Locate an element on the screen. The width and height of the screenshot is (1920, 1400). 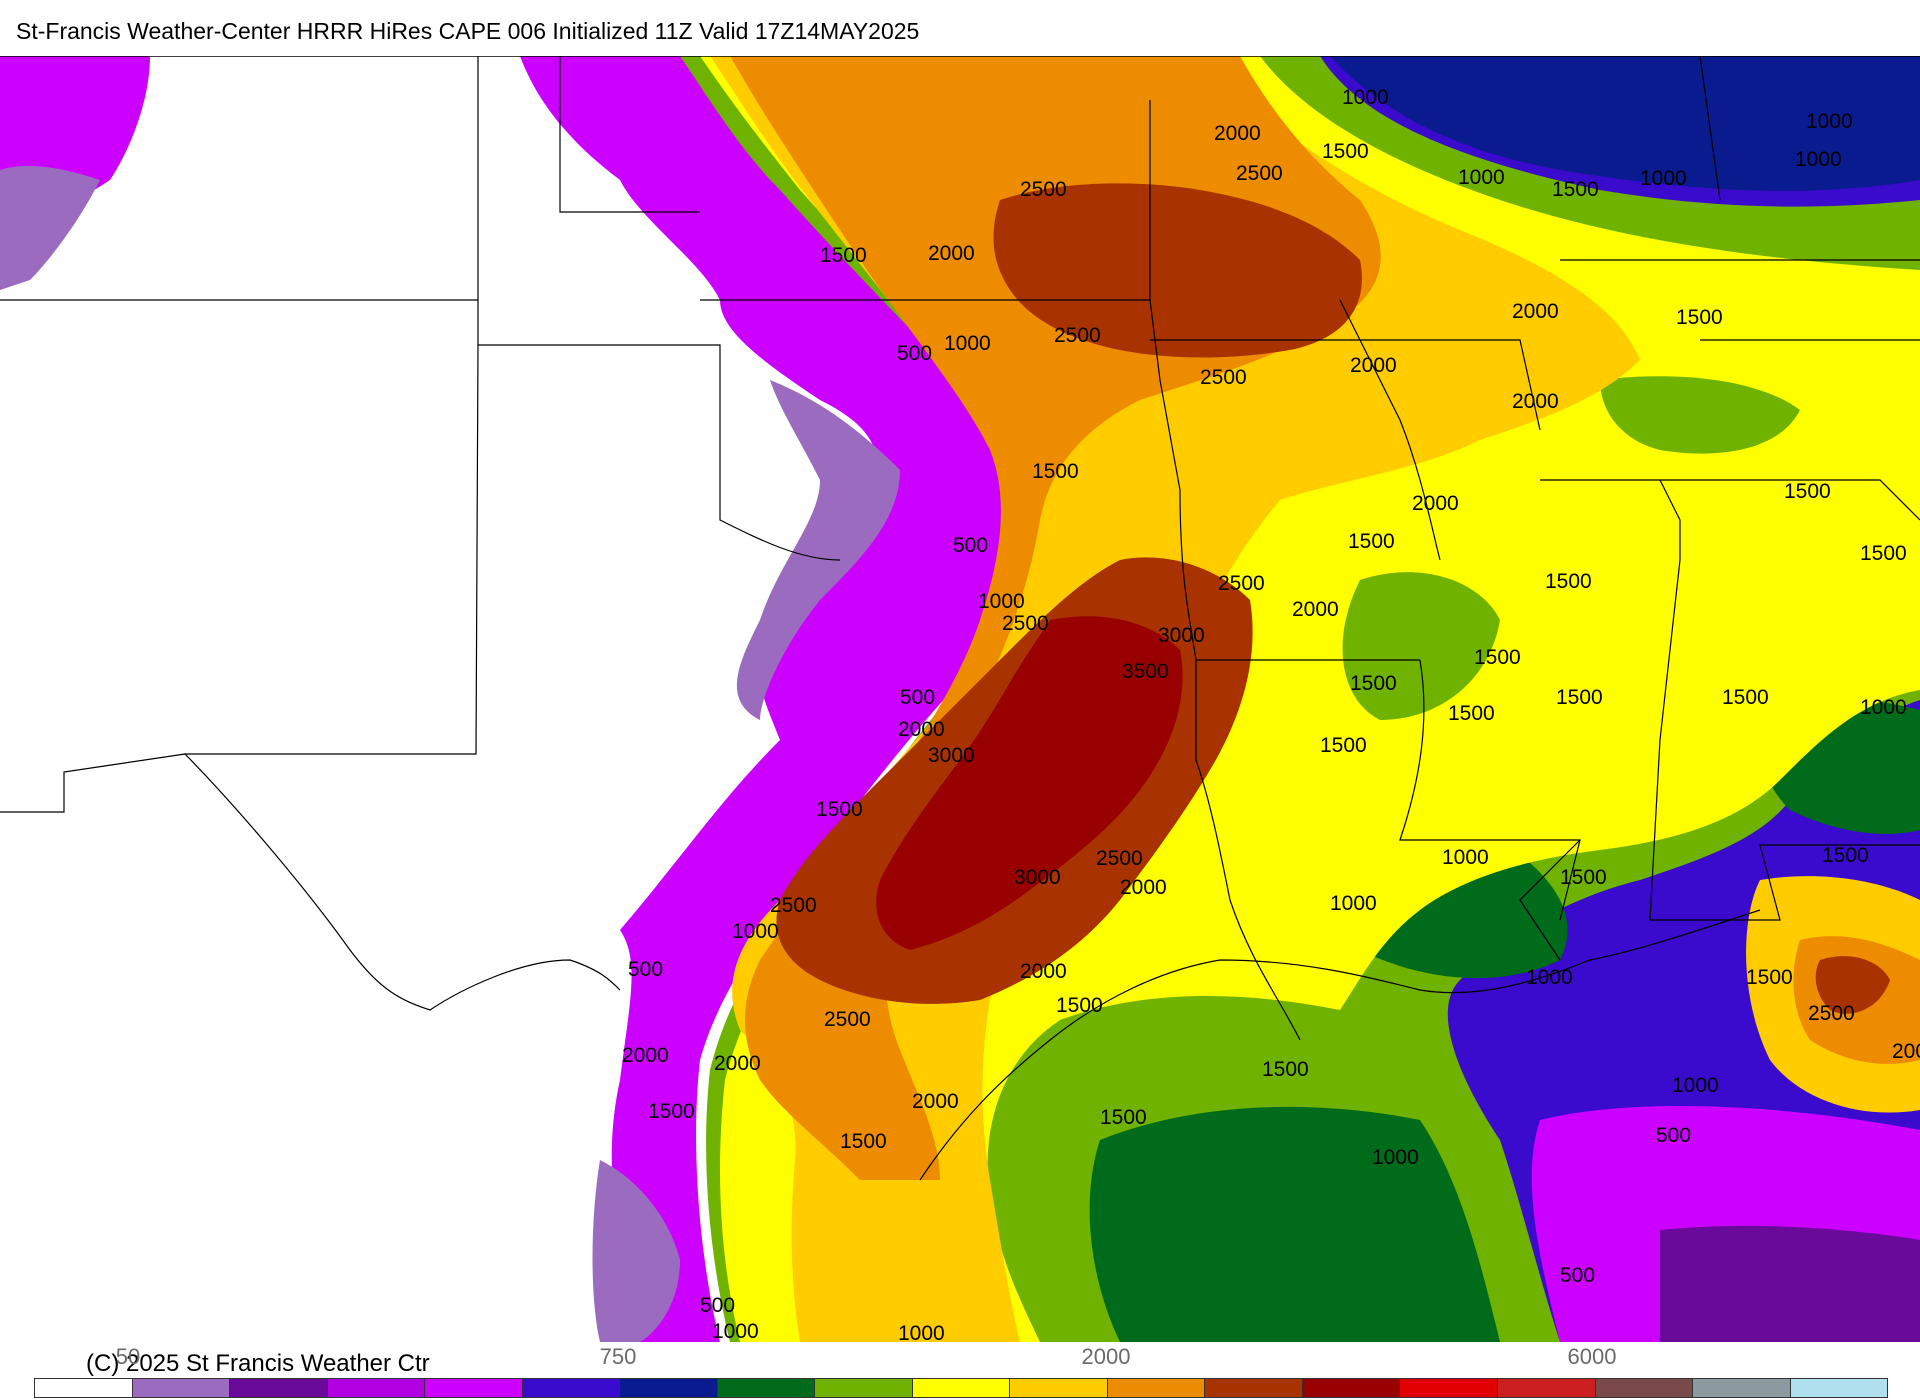
band-yellow-se-green is located at coordinates (1700, 415).